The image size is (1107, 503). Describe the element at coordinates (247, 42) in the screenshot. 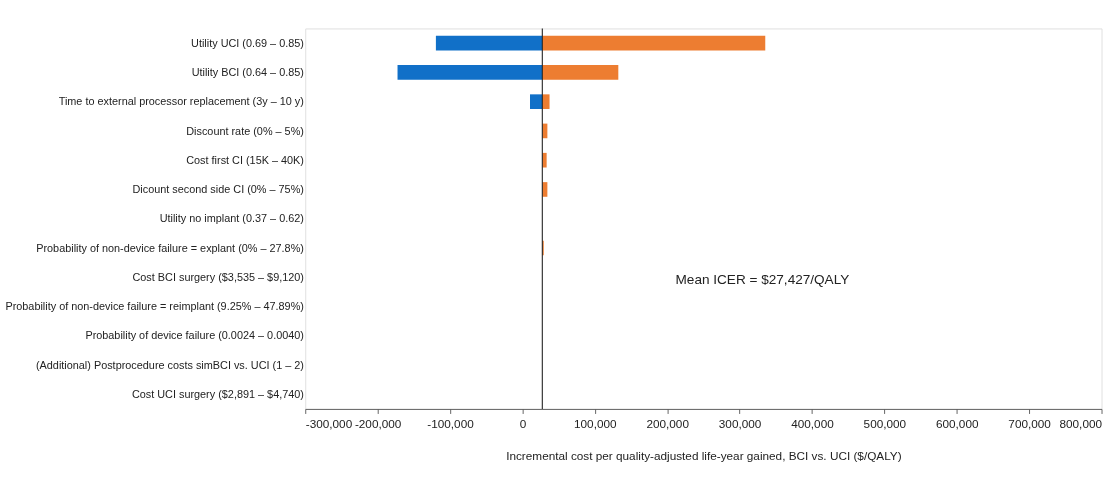

I see `y-tick-label: Utility UCI (0.69 – 0.85)` at that location.